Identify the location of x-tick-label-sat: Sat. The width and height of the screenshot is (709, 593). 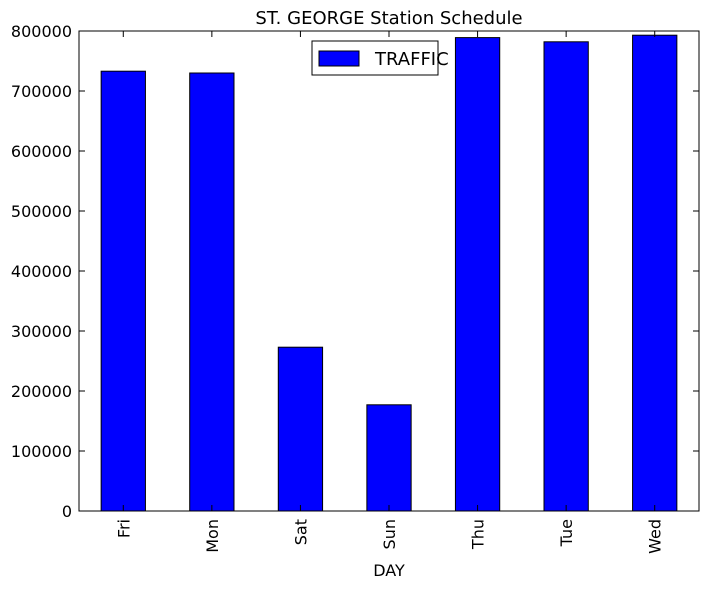
(300, 532).